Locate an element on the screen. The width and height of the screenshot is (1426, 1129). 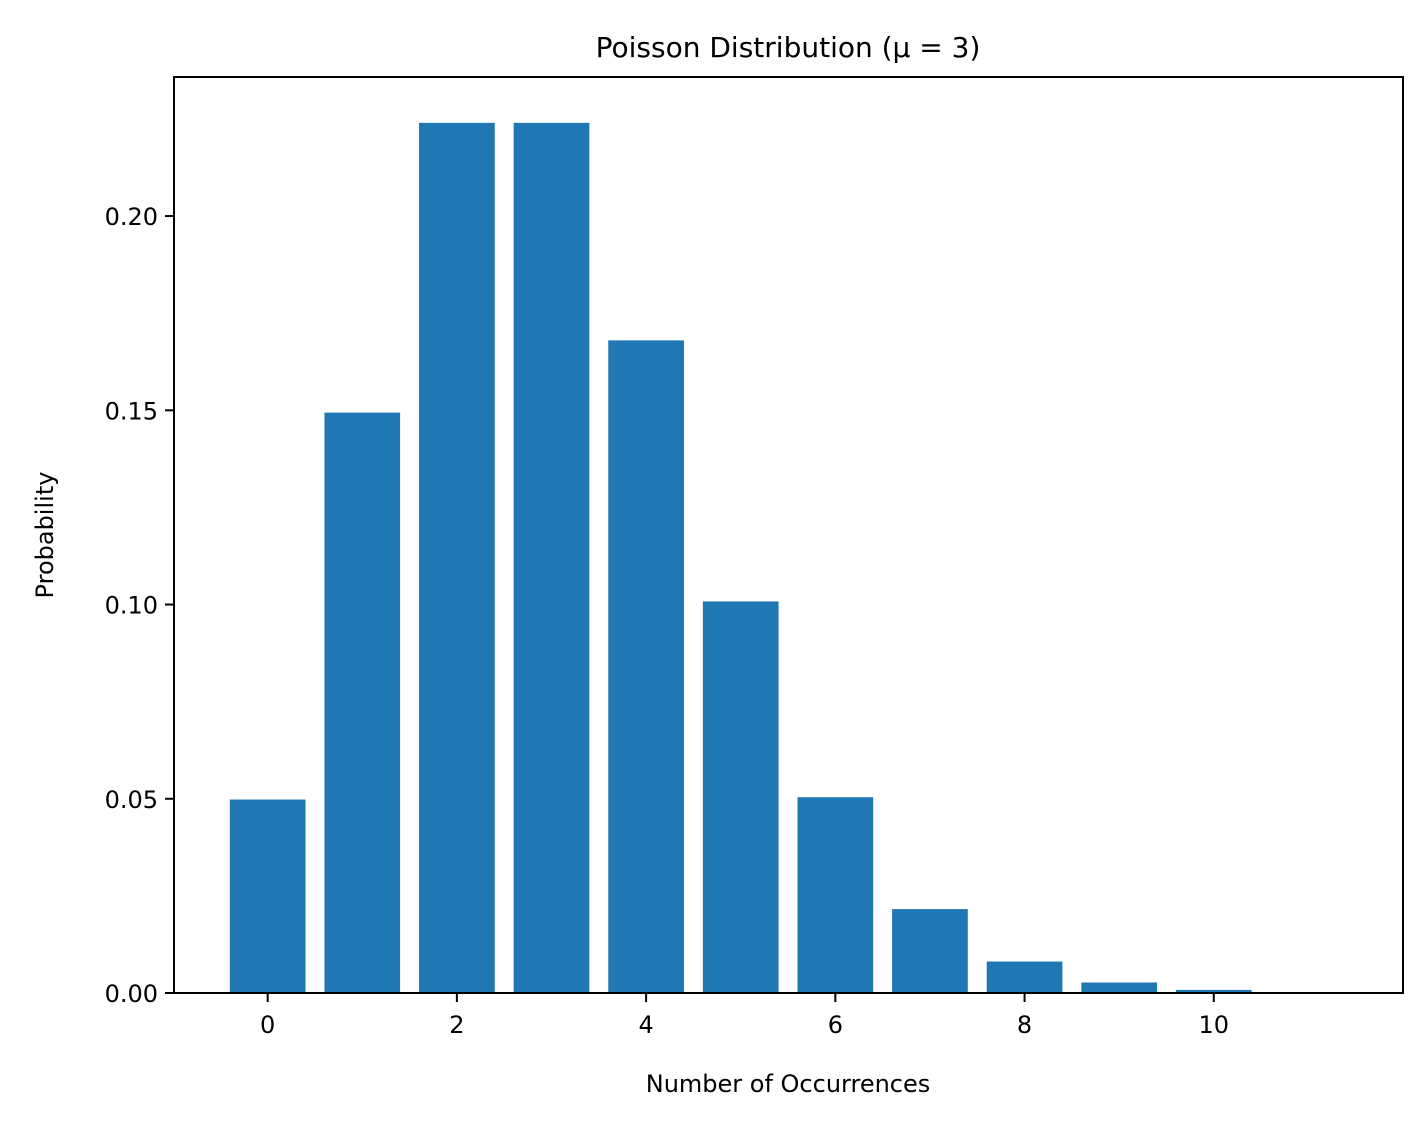
y-axis-ticks: 0.00 0.05 0.10 0.15 0.20 is located at coordinates (139, 605).